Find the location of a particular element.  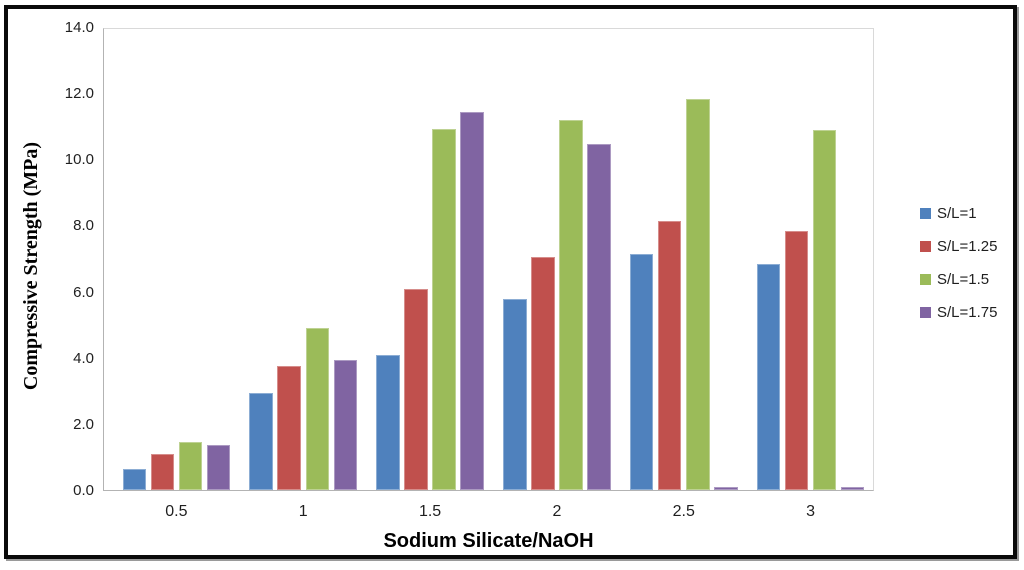

y-tick-label: 12.0 is located at coordinates (79, 94).